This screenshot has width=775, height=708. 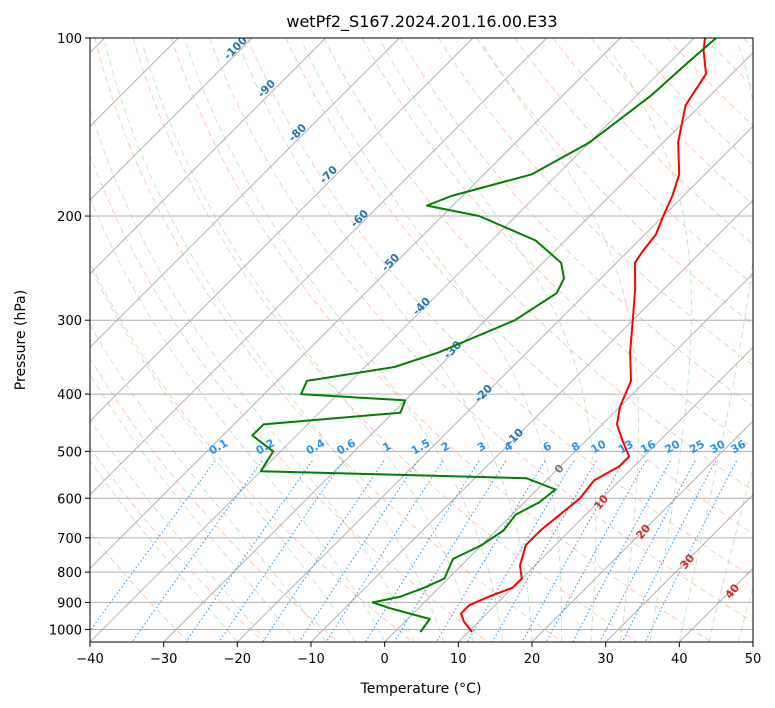 What do you see at coordinates (679, 659) in the screenshot?
I see `x-tick-label: 40` at bounding box center [679, 659].